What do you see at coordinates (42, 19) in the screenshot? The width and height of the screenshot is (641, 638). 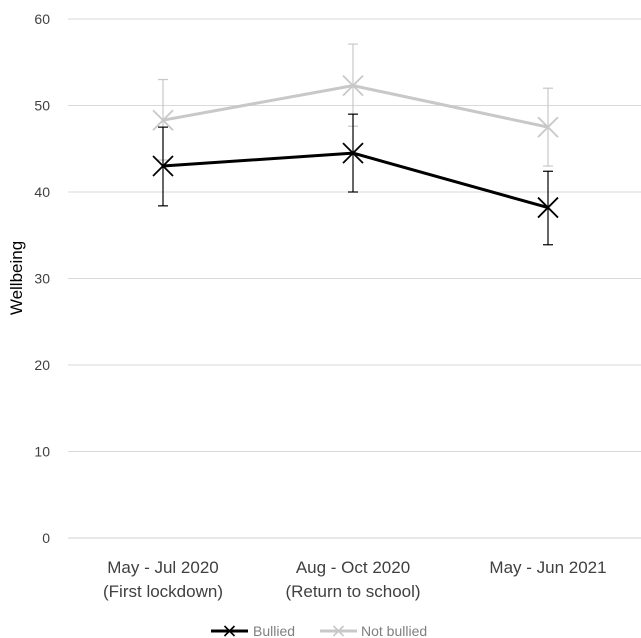 I see `y-tick-label-60: 60` at bounding box center [42, 19].